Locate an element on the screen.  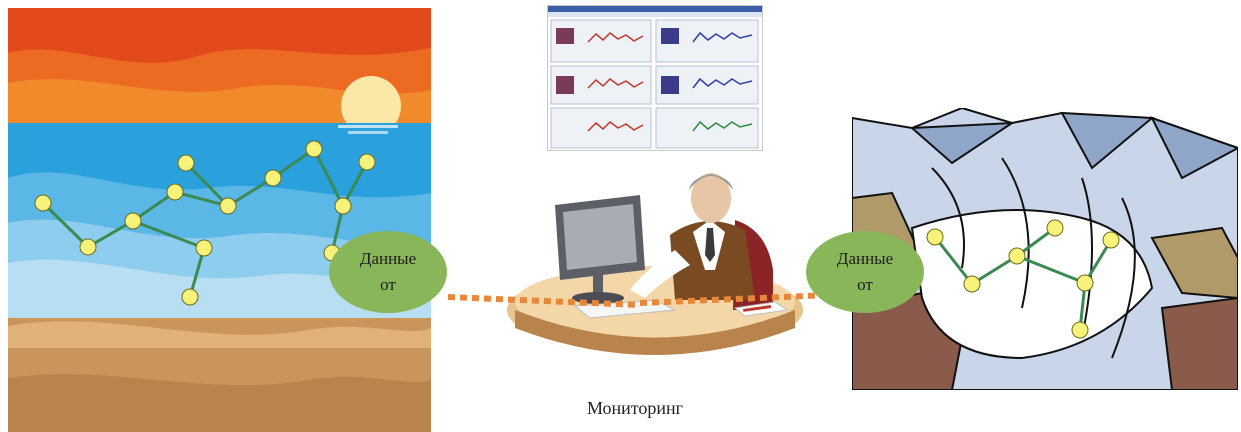
monitoring-software-screenshot is located at coordinates (655, 78).